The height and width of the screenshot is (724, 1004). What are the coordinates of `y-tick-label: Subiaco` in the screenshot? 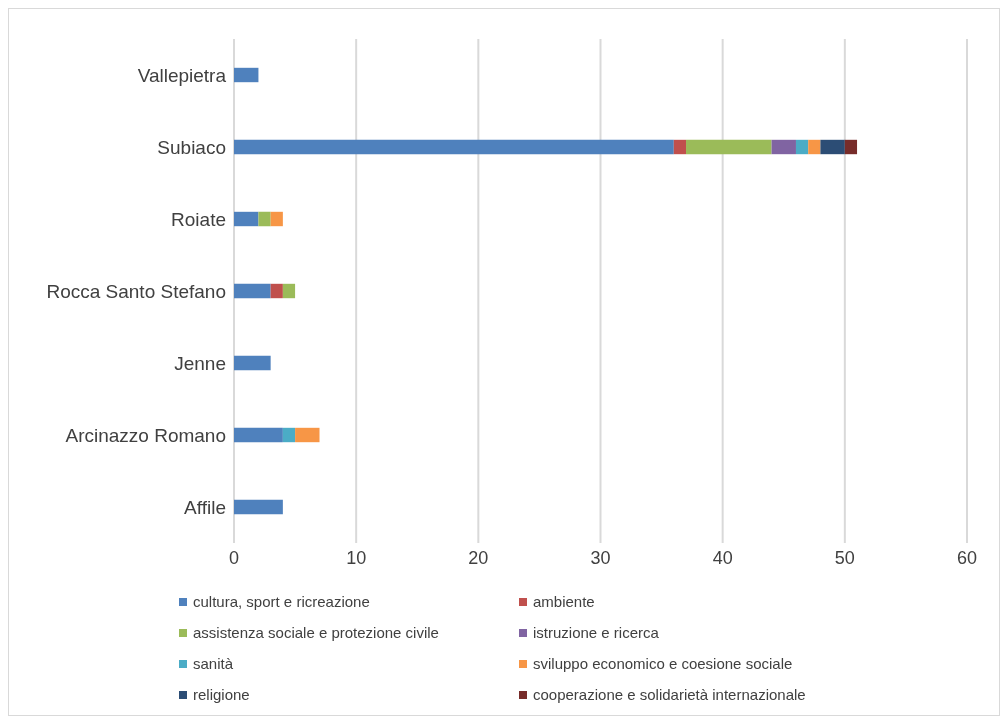 It's located at (191, 147).